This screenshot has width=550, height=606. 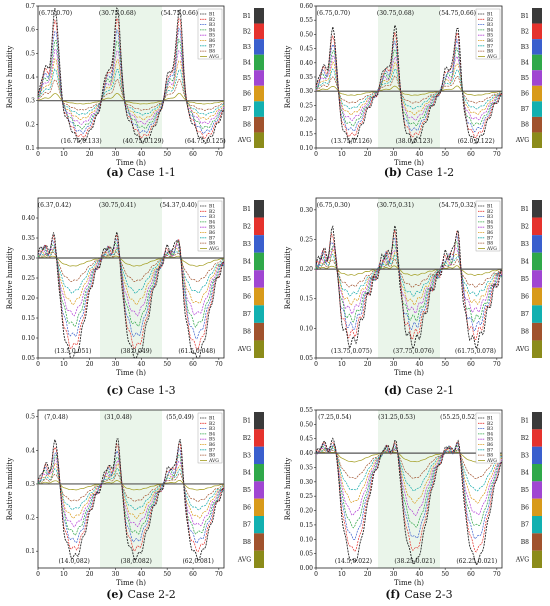 I want to click on y-tick-label: 0.10, so click(x=307, y=539).